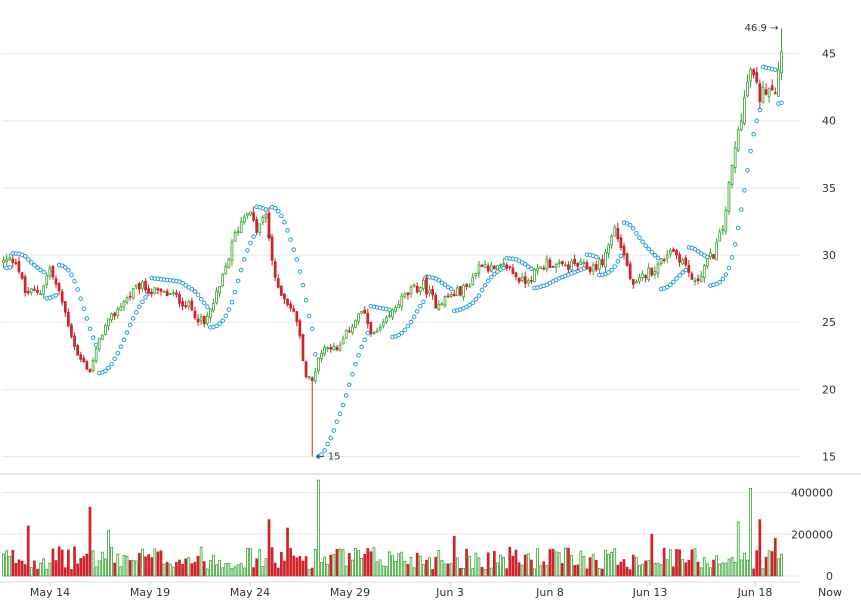 This screenshot has width=861, height=609. Describe the element at coordinates (755, 592) in the screenshot. I see `time-tick-label: Jun 18` at that location.